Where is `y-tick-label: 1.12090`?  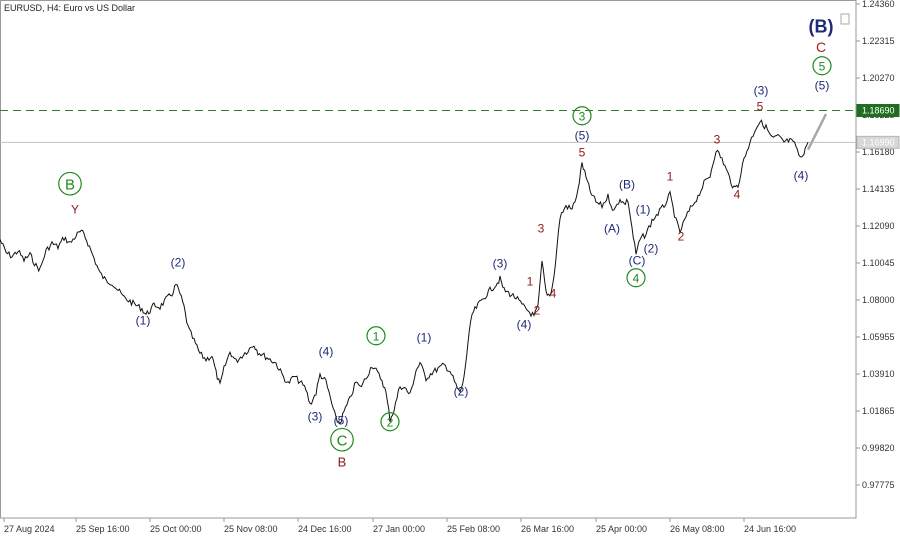 y-tick-label: 1.12090 is located at coordinates (878, 226).